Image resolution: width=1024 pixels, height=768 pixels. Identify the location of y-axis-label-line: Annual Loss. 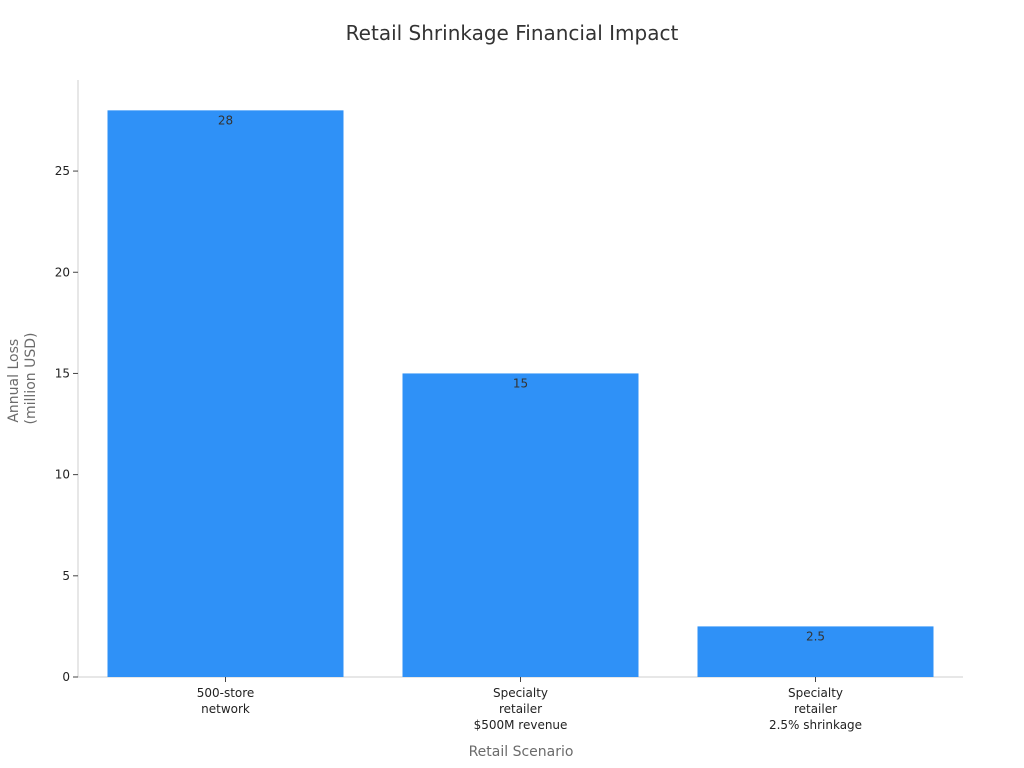
(14, 381).